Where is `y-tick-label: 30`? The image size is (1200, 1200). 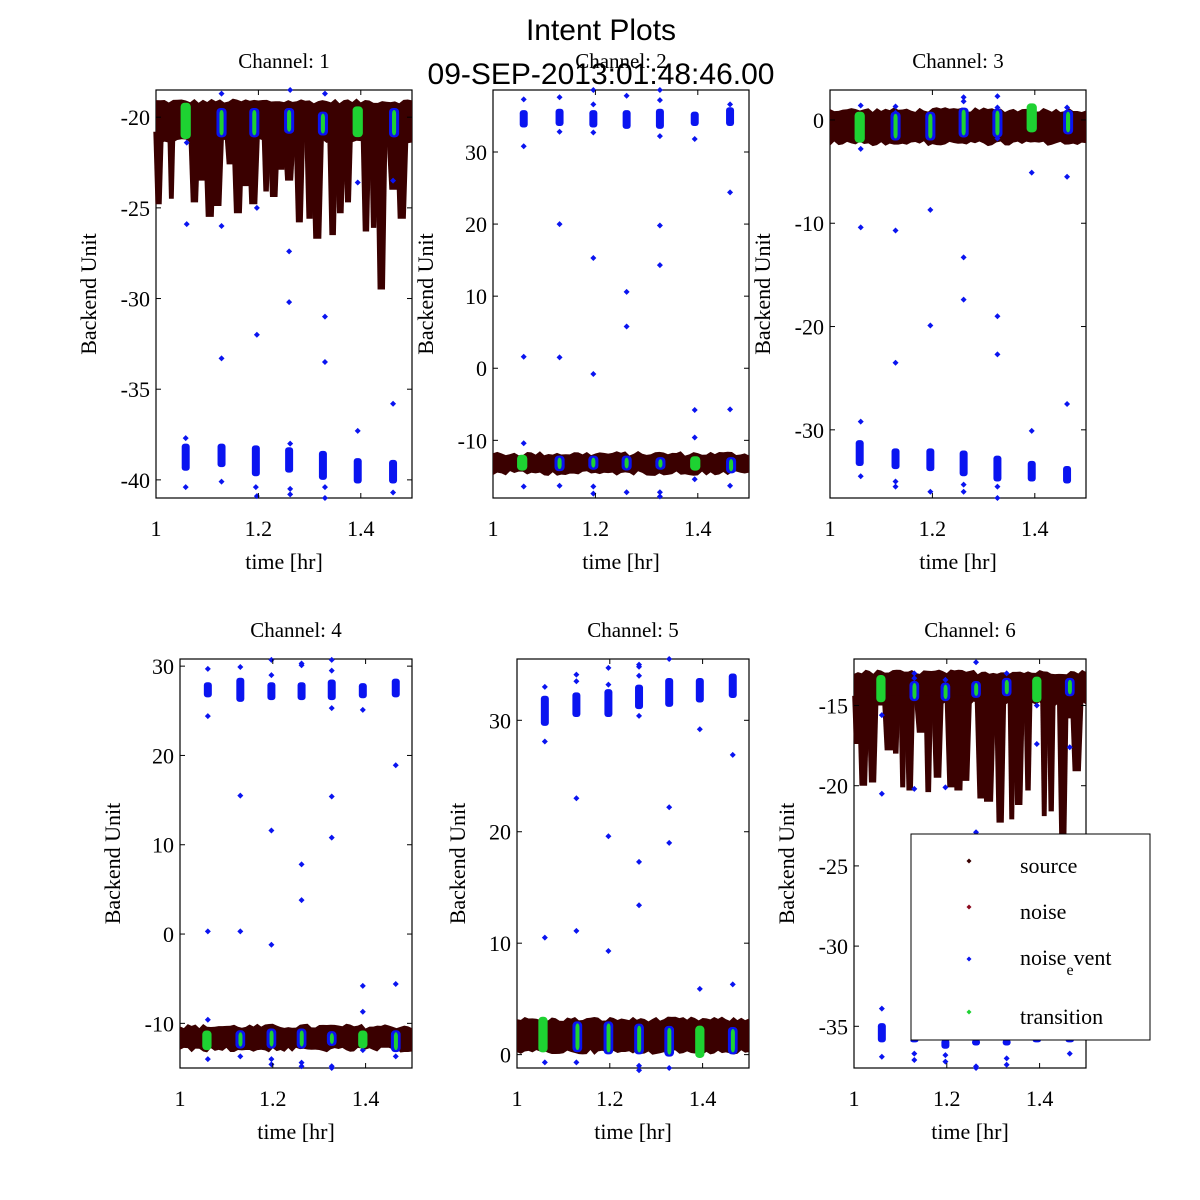 y-tick-label: 30 is located at coordinates (500, 720).